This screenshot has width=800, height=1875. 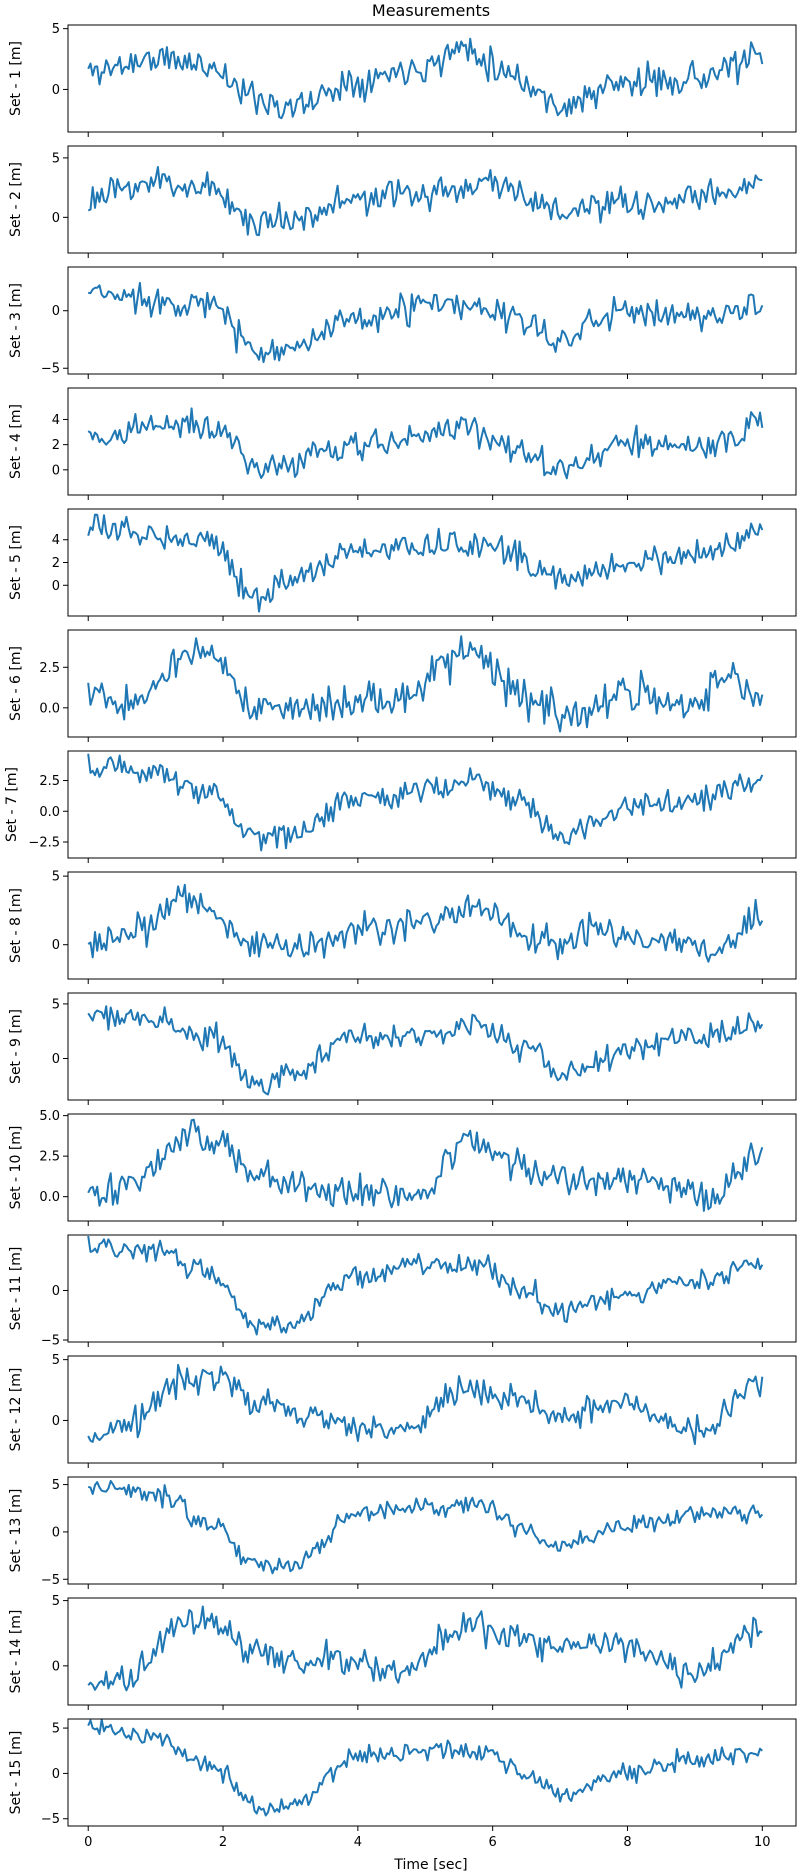 I want to click on subplot-2: 0 5 Set - 2 [m], so click(x=402, y=201).